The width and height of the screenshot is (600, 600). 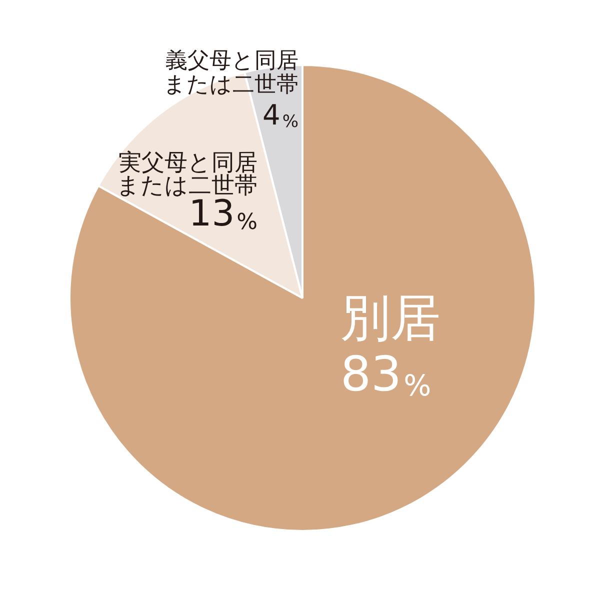 I want to click on data-label: 83%, so click(x=386, y=374).